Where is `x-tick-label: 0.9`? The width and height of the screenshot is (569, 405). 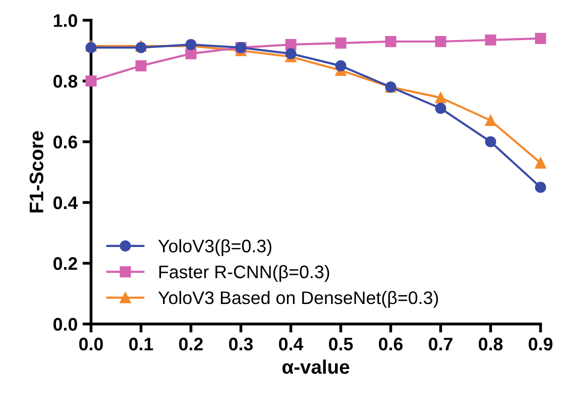 x-tick-label: 0.9 is located at coordinates (540, 344).